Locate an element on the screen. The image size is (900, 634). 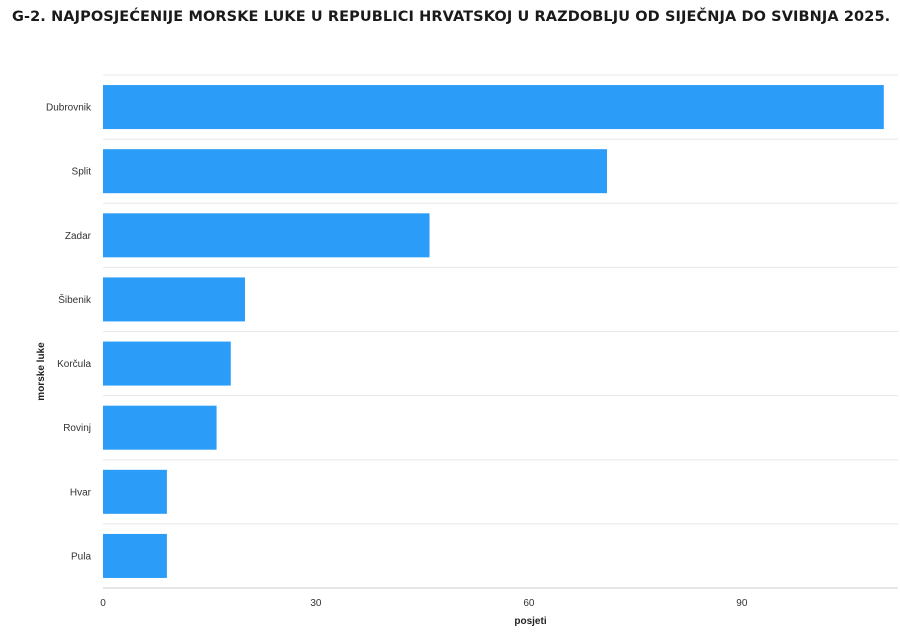
bar-split is located at coordinates (355, 171).